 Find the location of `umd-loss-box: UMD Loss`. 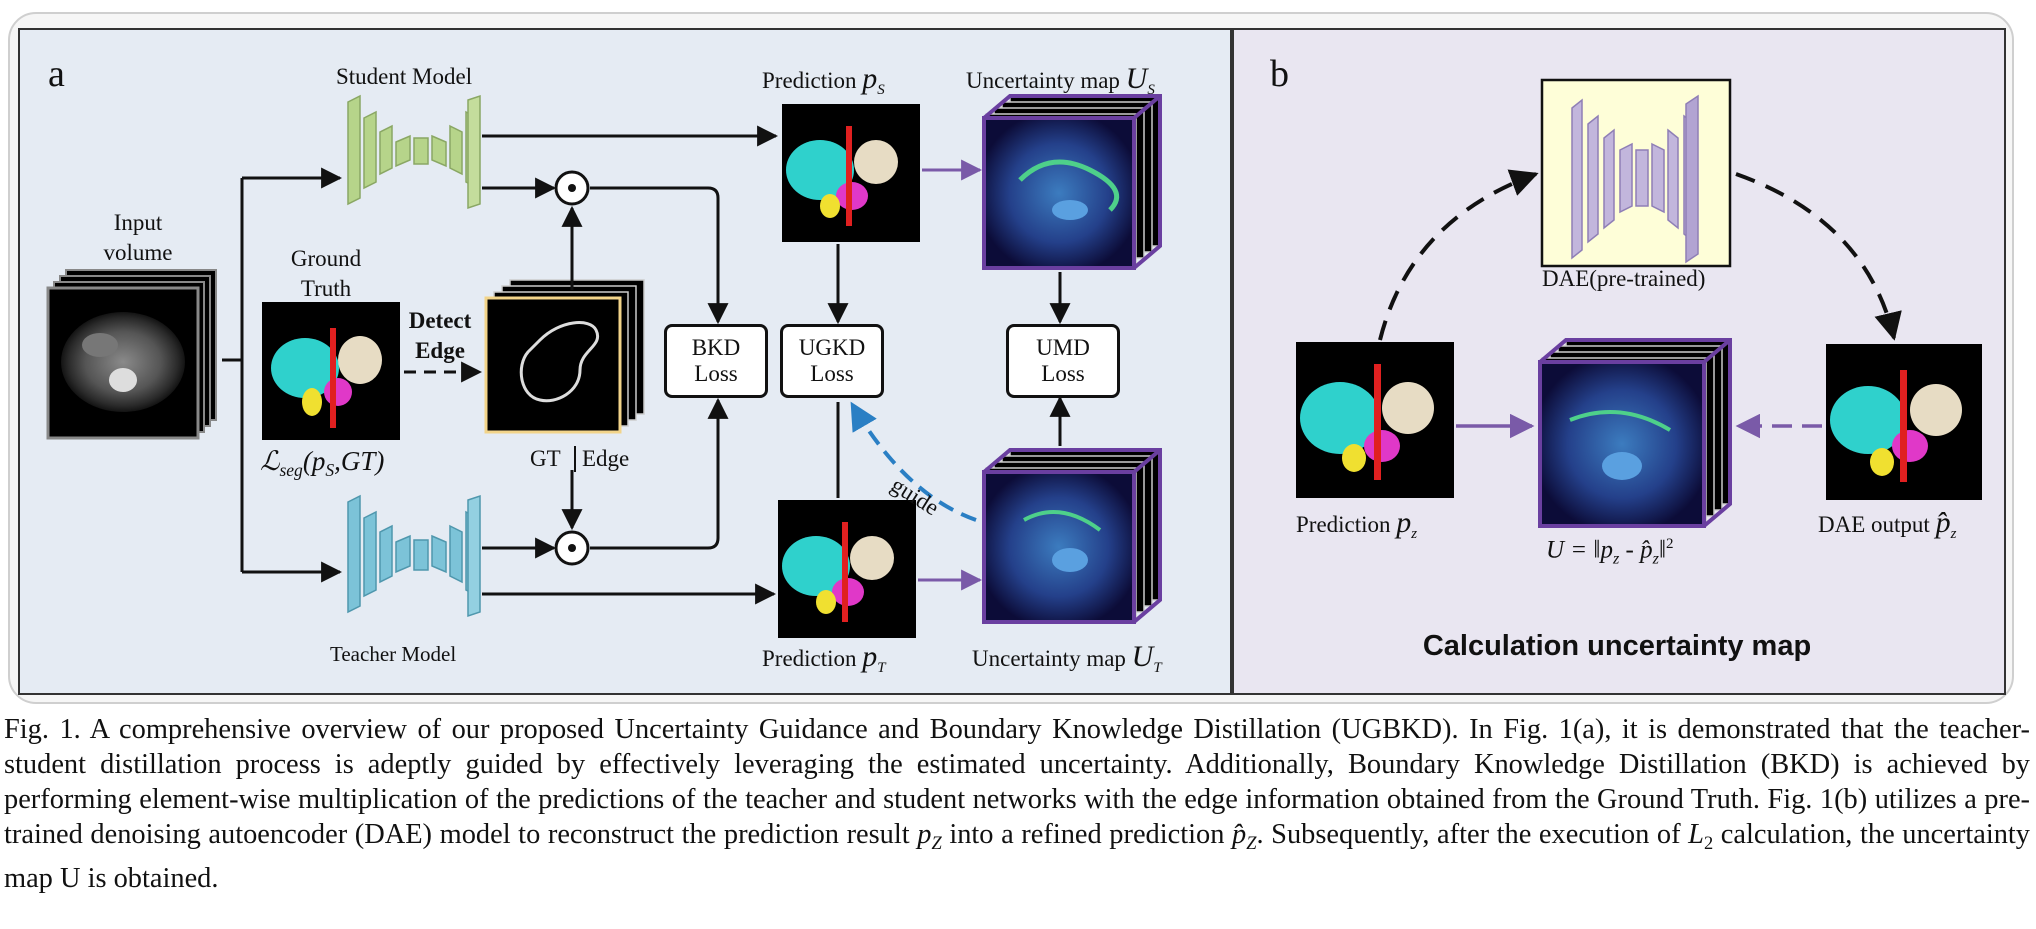

umd-loss-box: UMD Loss is located at coordinates (1063, 361).